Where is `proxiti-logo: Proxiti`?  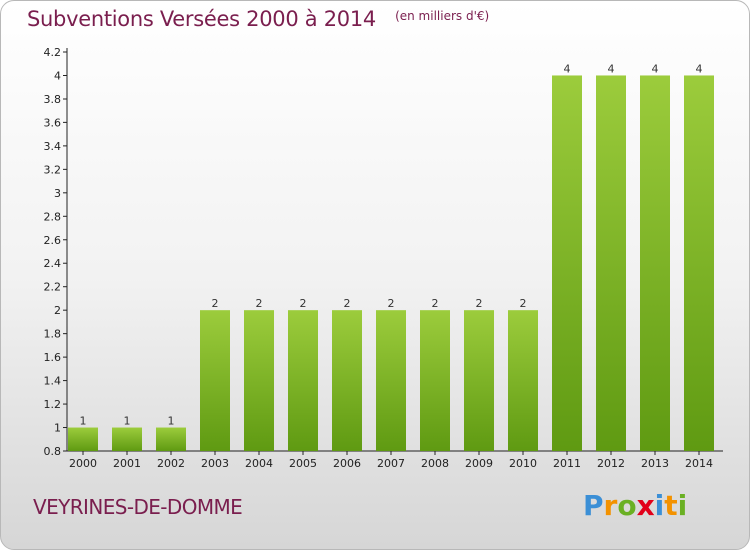 proxiti-logo: Proxiti is located at coordinates (635, 505).